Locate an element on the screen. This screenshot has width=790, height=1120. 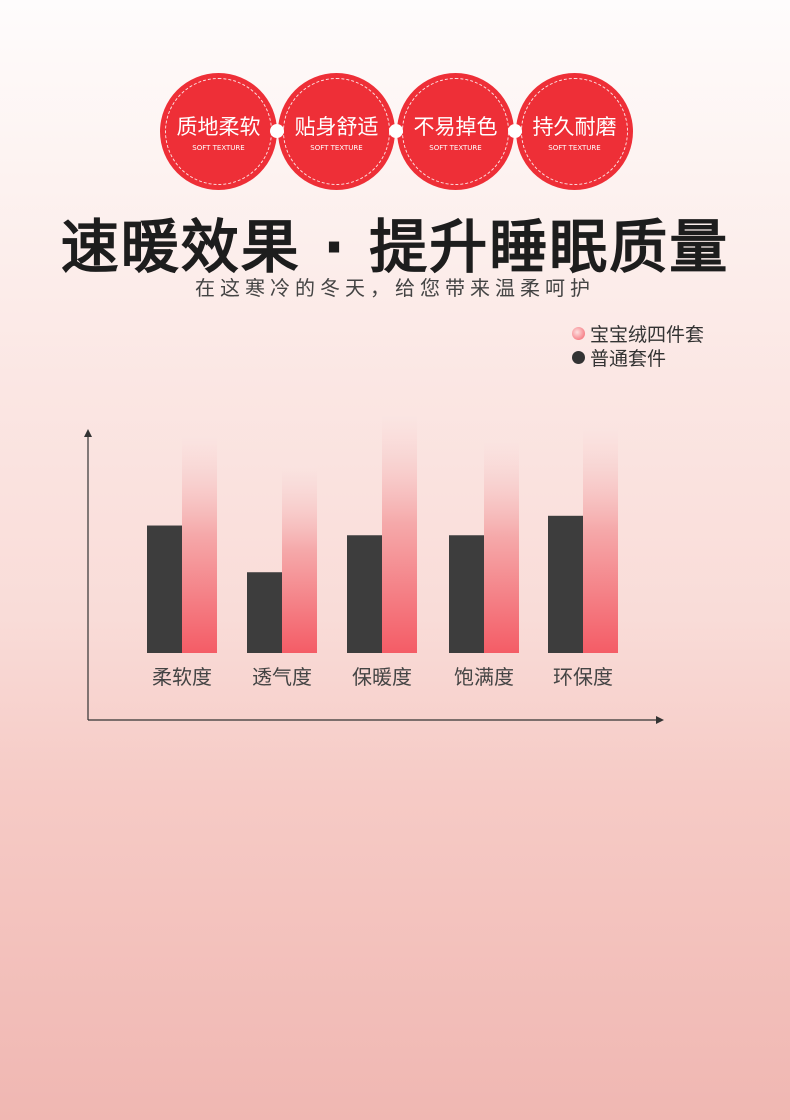
chart-legend: 宝宝绒四件套 普通套件 is located at coordinates (638, 345).